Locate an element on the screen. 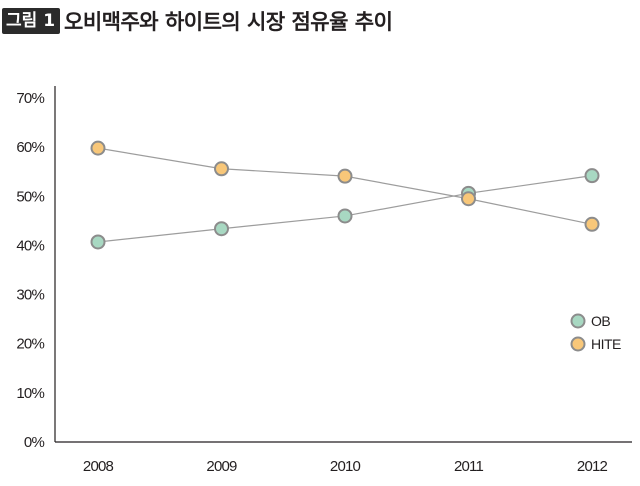 Image resolution: width=640 pixels, height=486 pixels. chart-title-row: 그림 1 오비맥주와 하이트의 시장 점유율 추이 is located at coordinates (197, 21).